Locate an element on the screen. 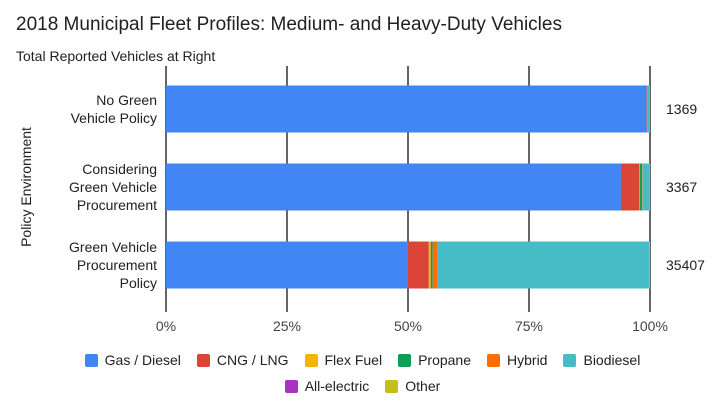 The height and width of the screenshot is (410, 725). category-label: Policy is located at coordinates (138, 283).